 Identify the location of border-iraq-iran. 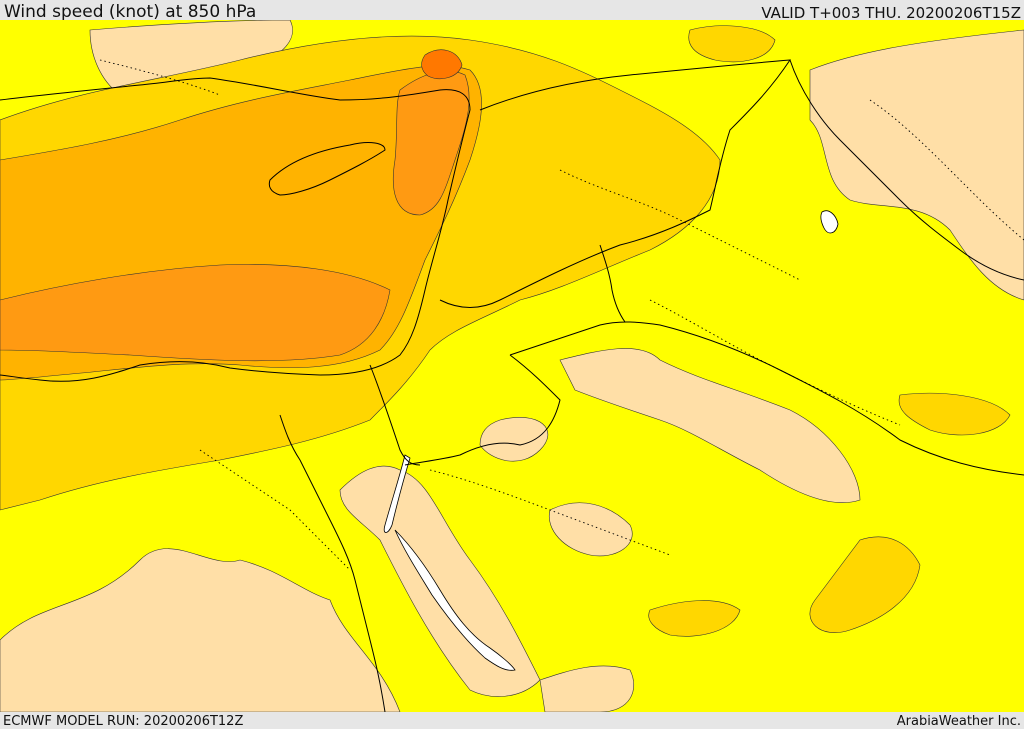
(906, 170).